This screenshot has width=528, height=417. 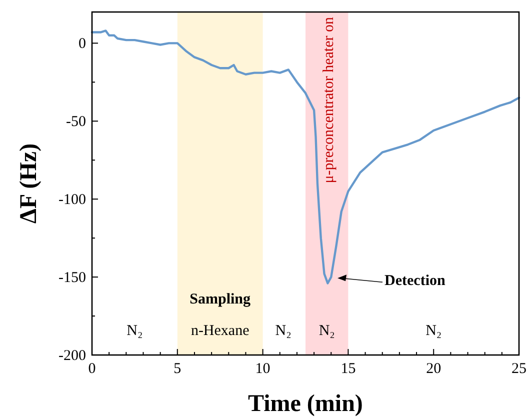 What do you see at coordinates (328, 100) in the screenshot?
I see `band-label: μ-preconcentrator heater on` at bounding box center [328, 100].